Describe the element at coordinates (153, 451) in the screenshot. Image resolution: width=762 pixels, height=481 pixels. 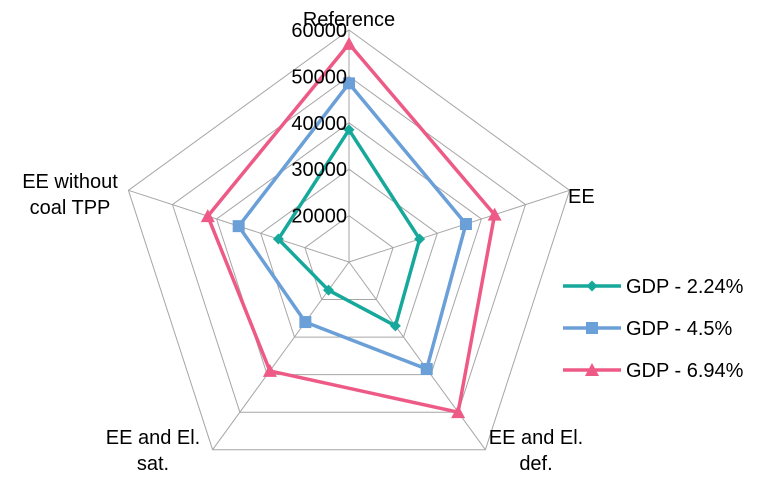
I see `axis-label-3: EE and El. sat.` at that location.